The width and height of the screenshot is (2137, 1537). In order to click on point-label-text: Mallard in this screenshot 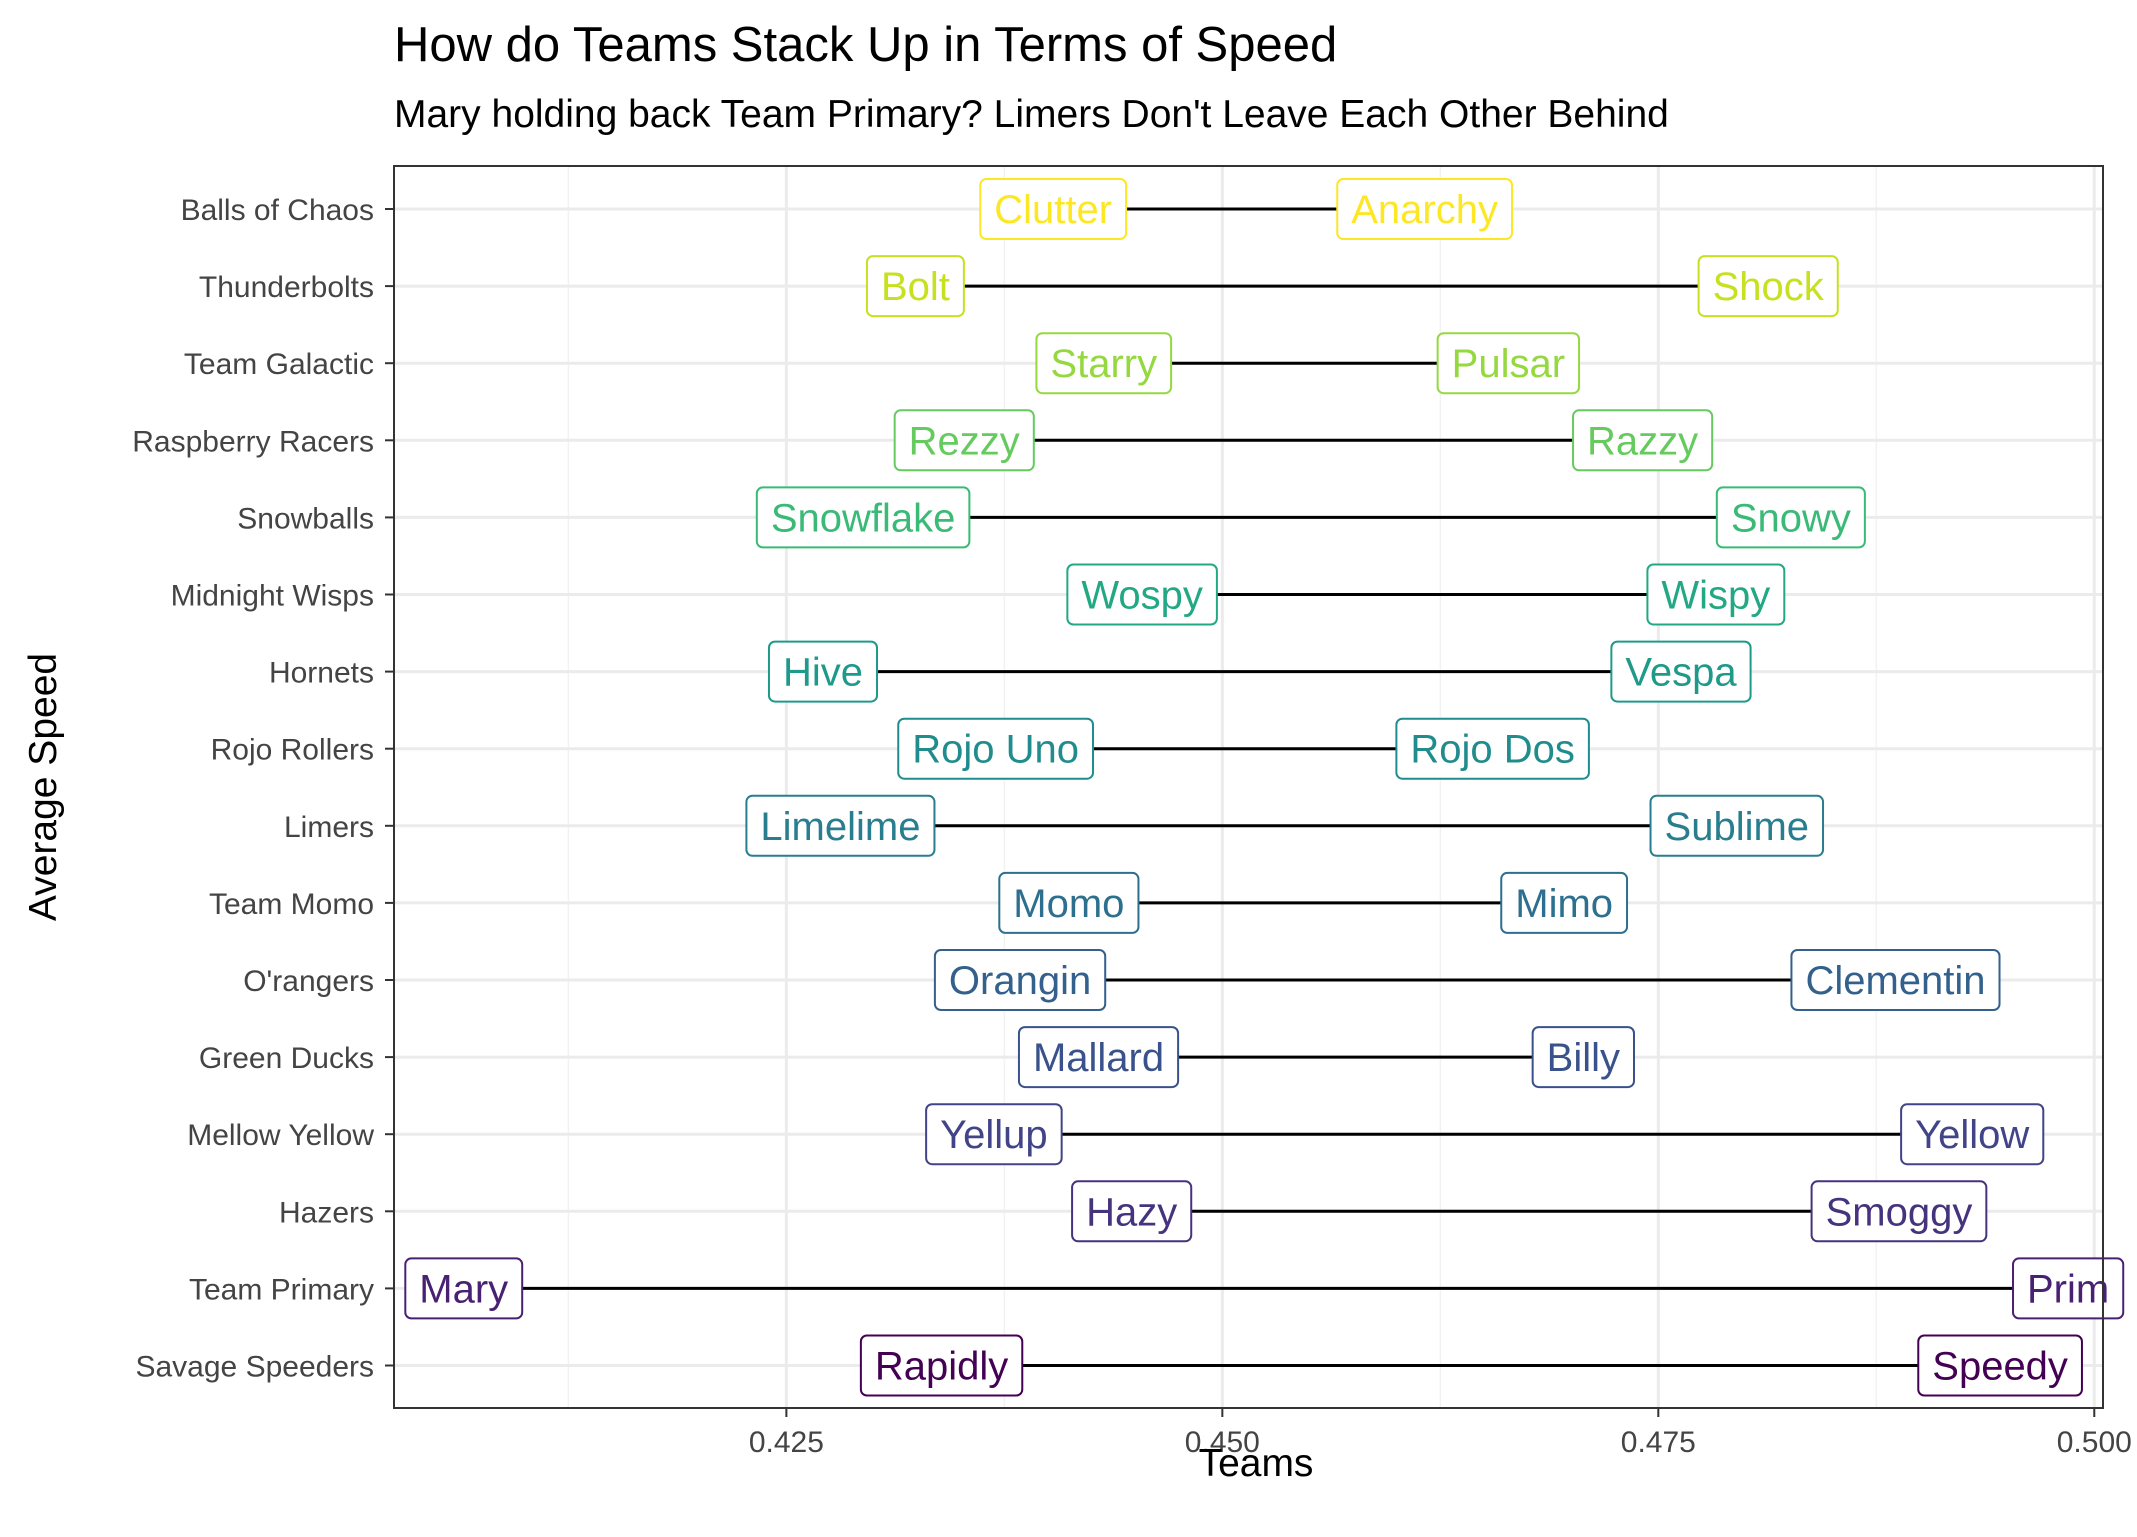, I will do `click(1098, 1058)`.